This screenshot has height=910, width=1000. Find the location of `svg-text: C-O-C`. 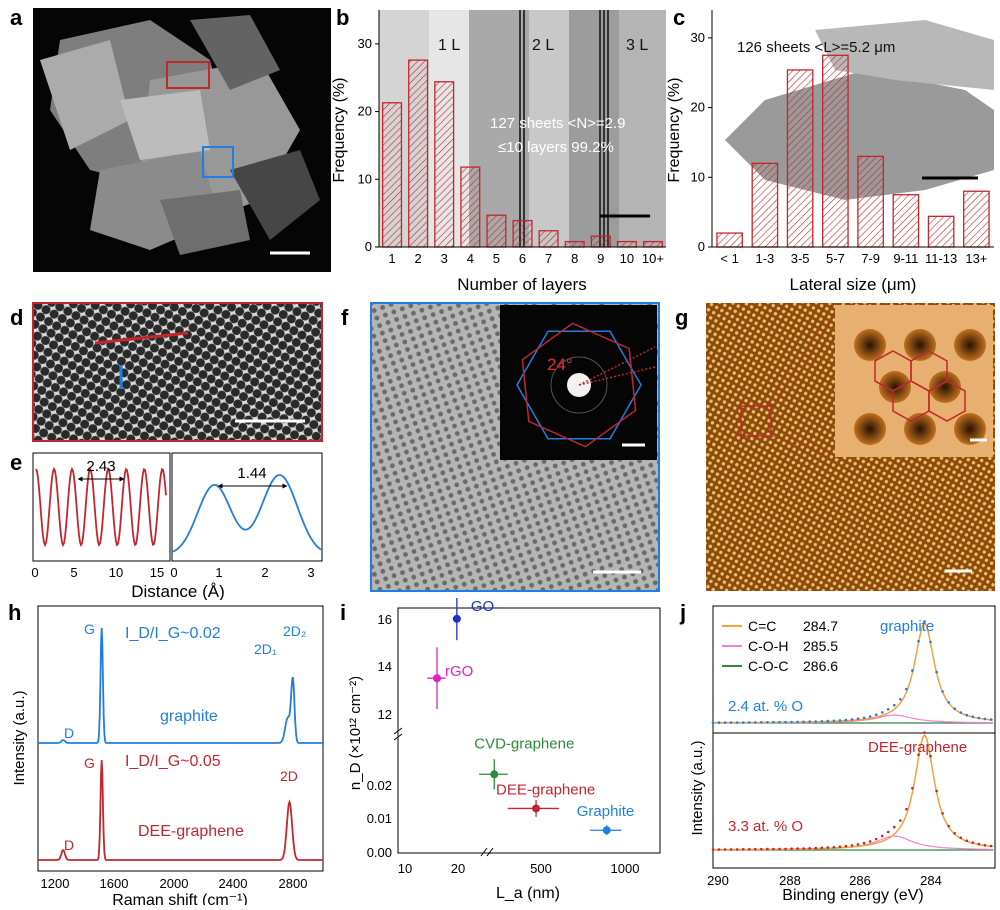

svg-text: C-O-C is located at coordinates (768, 666).